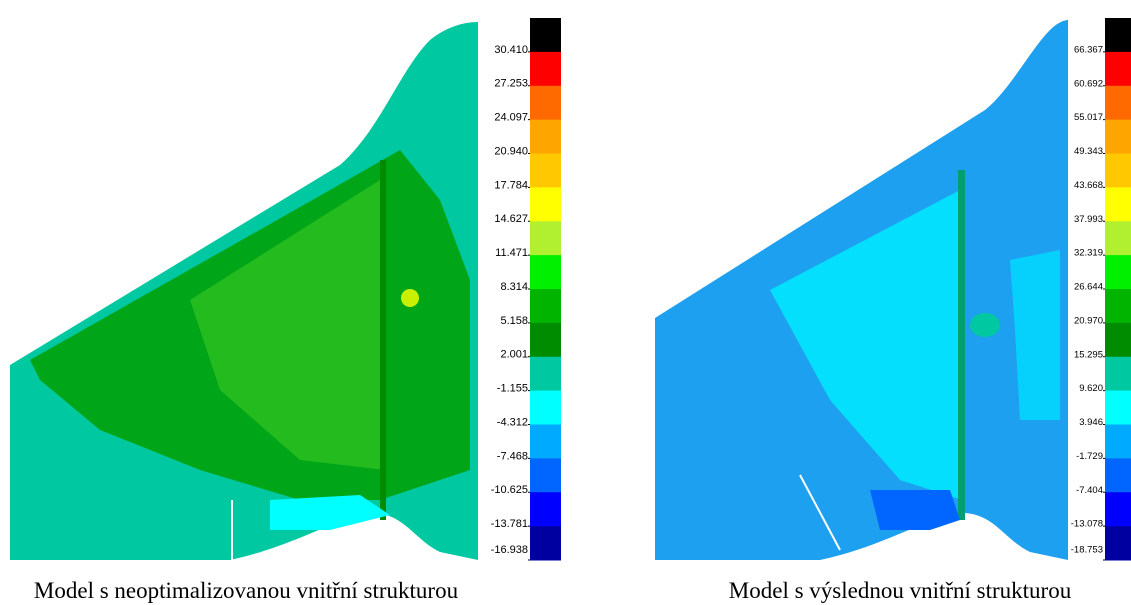  Describe the element at coordinates (511, 118) in the screenshot. I see `colorbar-label: 24.097` at that location.